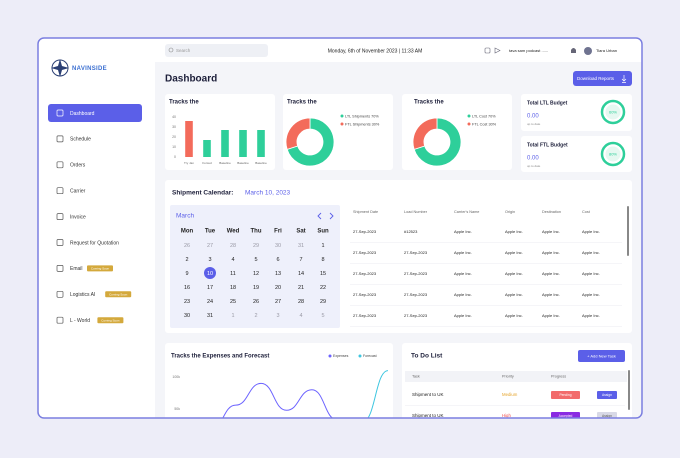 The image size is (680, 458). What do you see at coordinates (210, 273) in the screenshot?
I see `selected-day` at bounding box center [210, 273].